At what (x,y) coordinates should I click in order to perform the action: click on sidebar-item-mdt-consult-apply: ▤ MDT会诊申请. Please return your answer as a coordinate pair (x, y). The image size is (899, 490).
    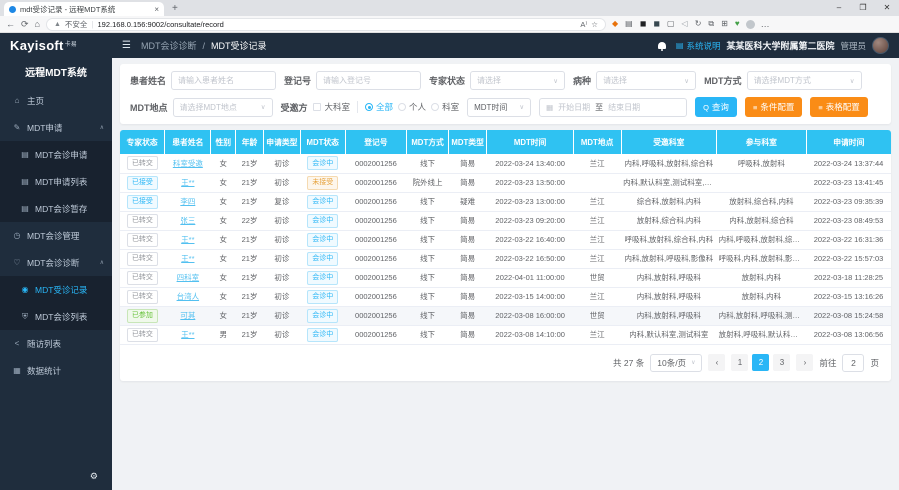
    Looking at the image, I should click on (56, 154).